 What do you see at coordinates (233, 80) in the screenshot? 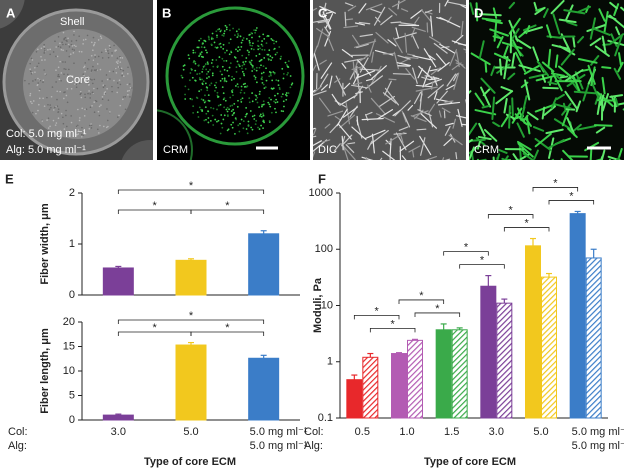
I see `image-background` at bounding box center [233, 80].